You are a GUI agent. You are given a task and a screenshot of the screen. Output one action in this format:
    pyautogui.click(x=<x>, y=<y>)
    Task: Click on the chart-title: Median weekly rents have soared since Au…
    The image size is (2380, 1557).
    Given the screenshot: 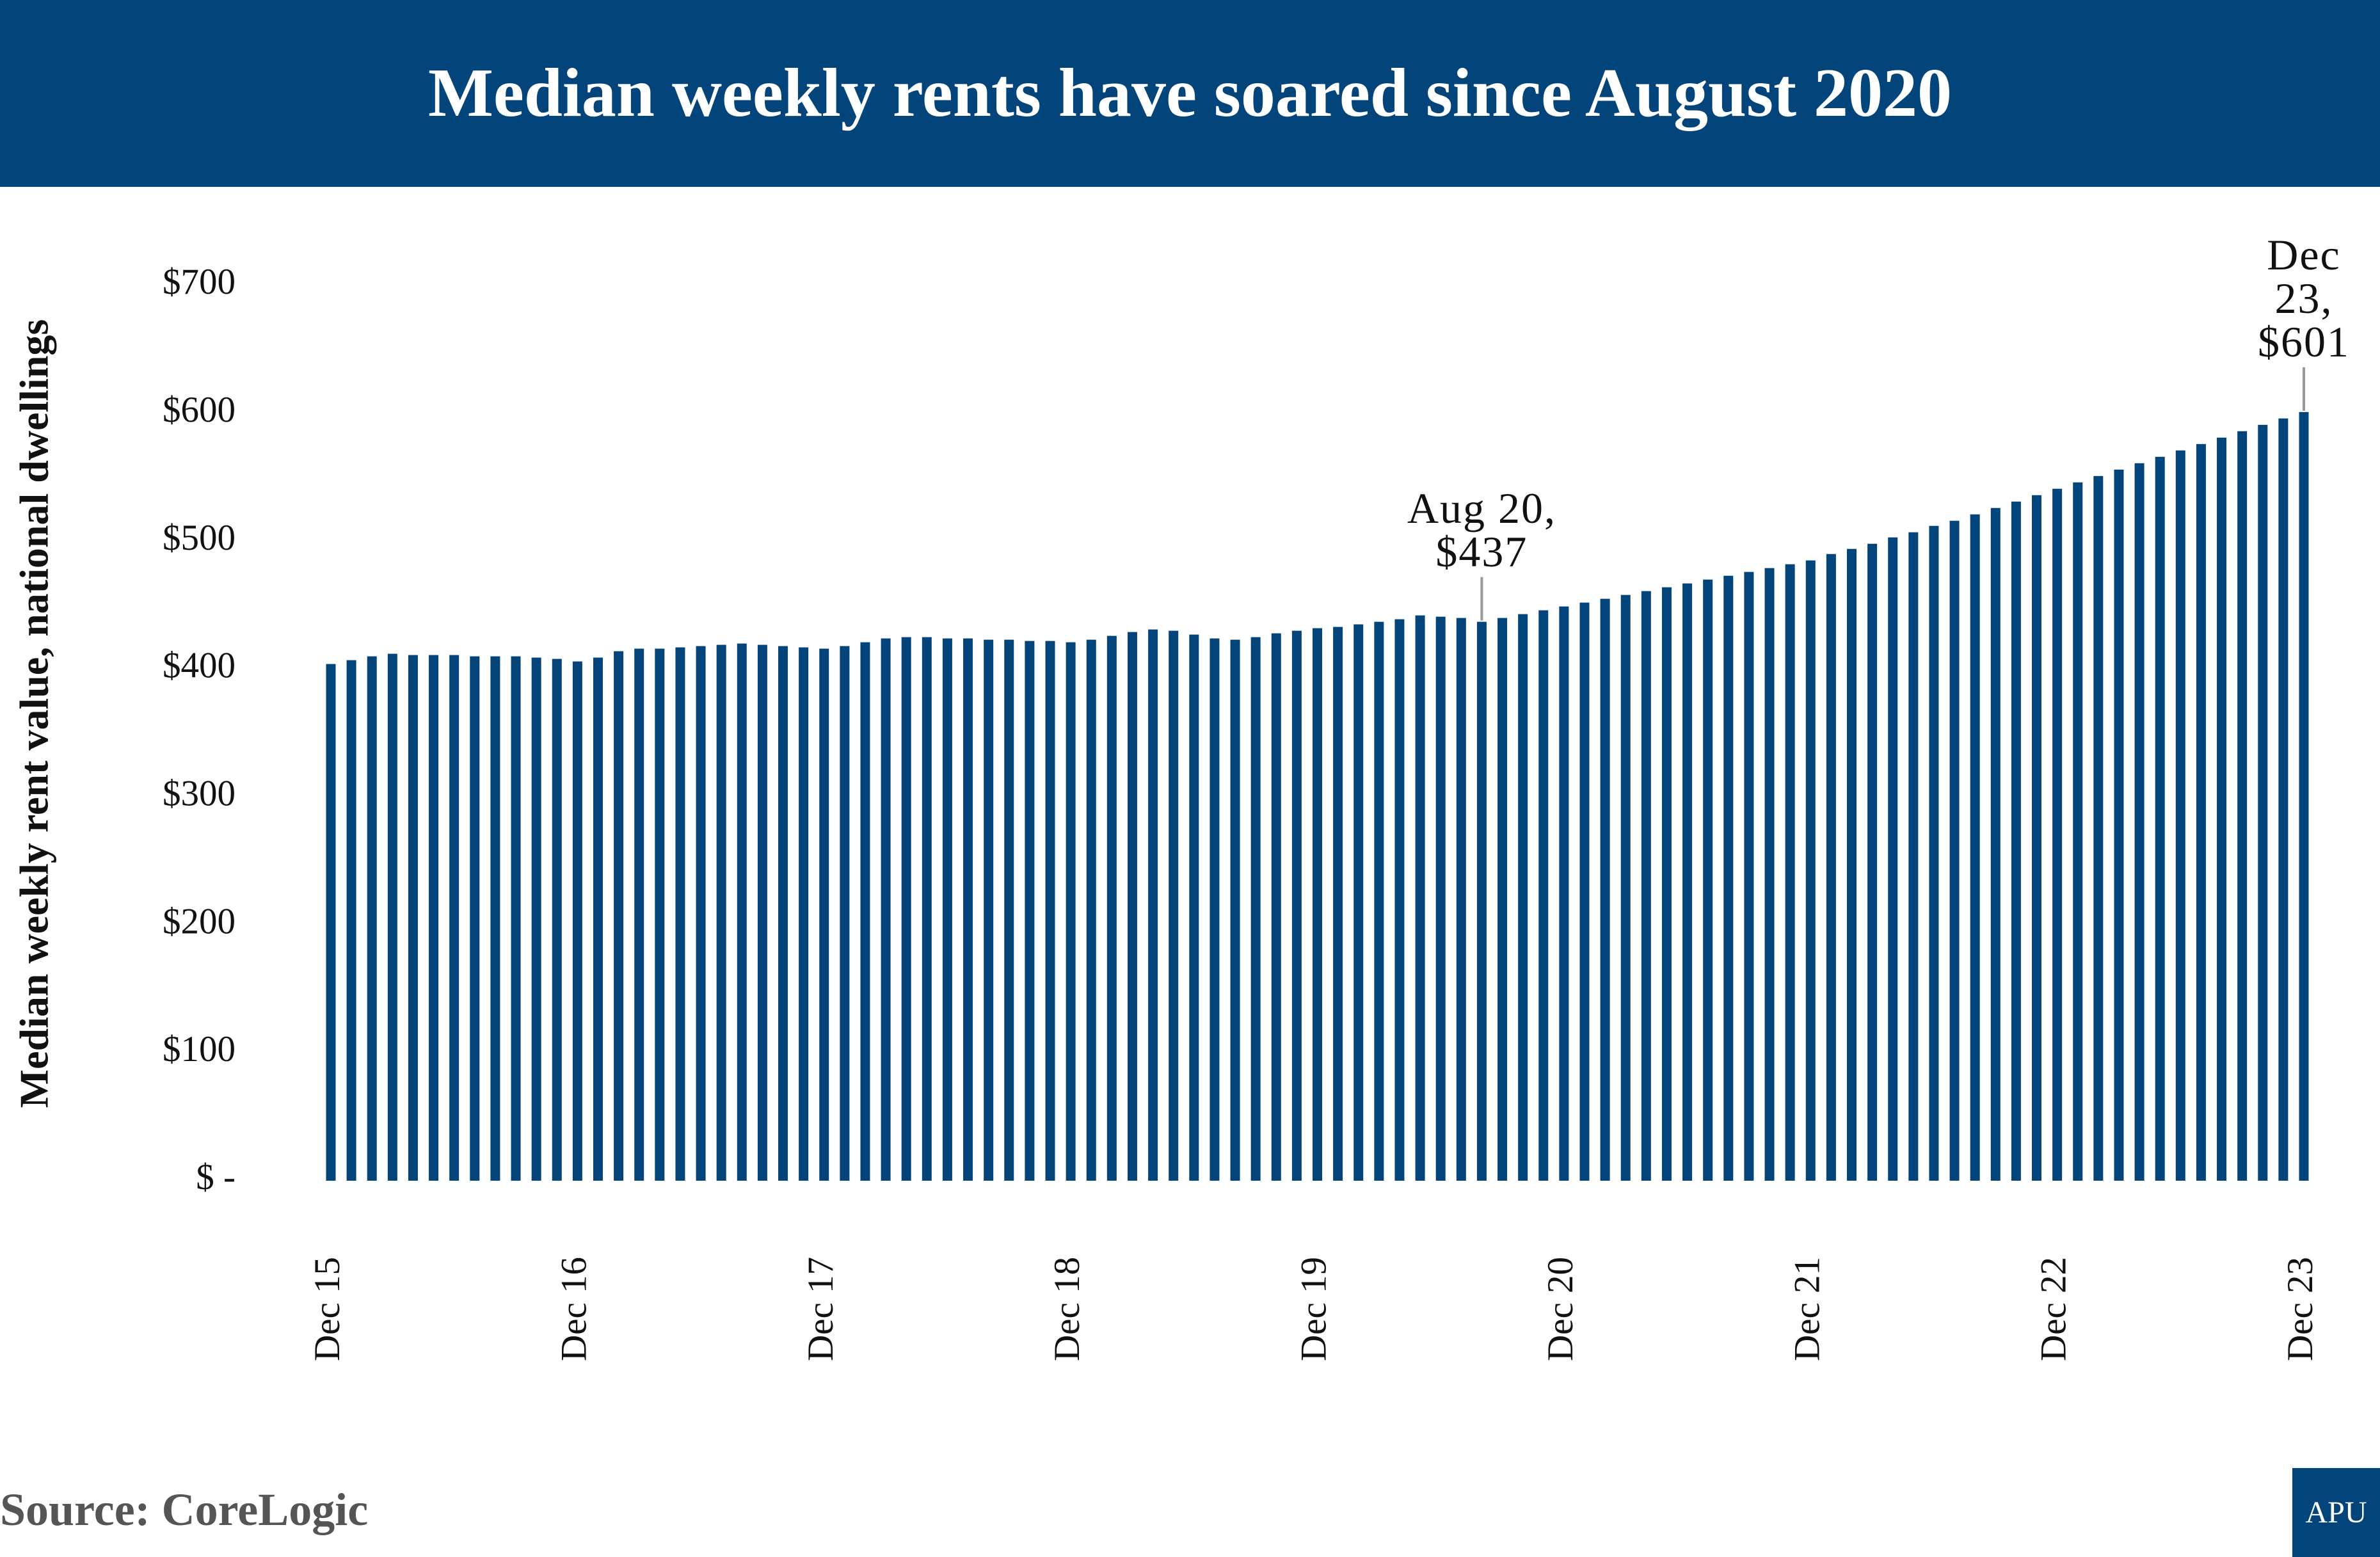 What is the action you would take?
    pyautogui.click(x=1190, y=93)
    